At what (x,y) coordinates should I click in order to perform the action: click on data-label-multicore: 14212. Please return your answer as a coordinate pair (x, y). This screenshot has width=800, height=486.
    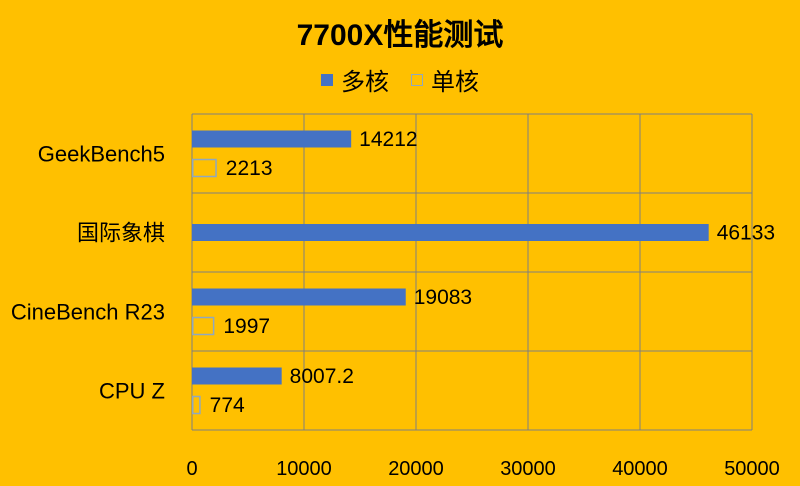
    Looking at the image, I should click on (388, 139).